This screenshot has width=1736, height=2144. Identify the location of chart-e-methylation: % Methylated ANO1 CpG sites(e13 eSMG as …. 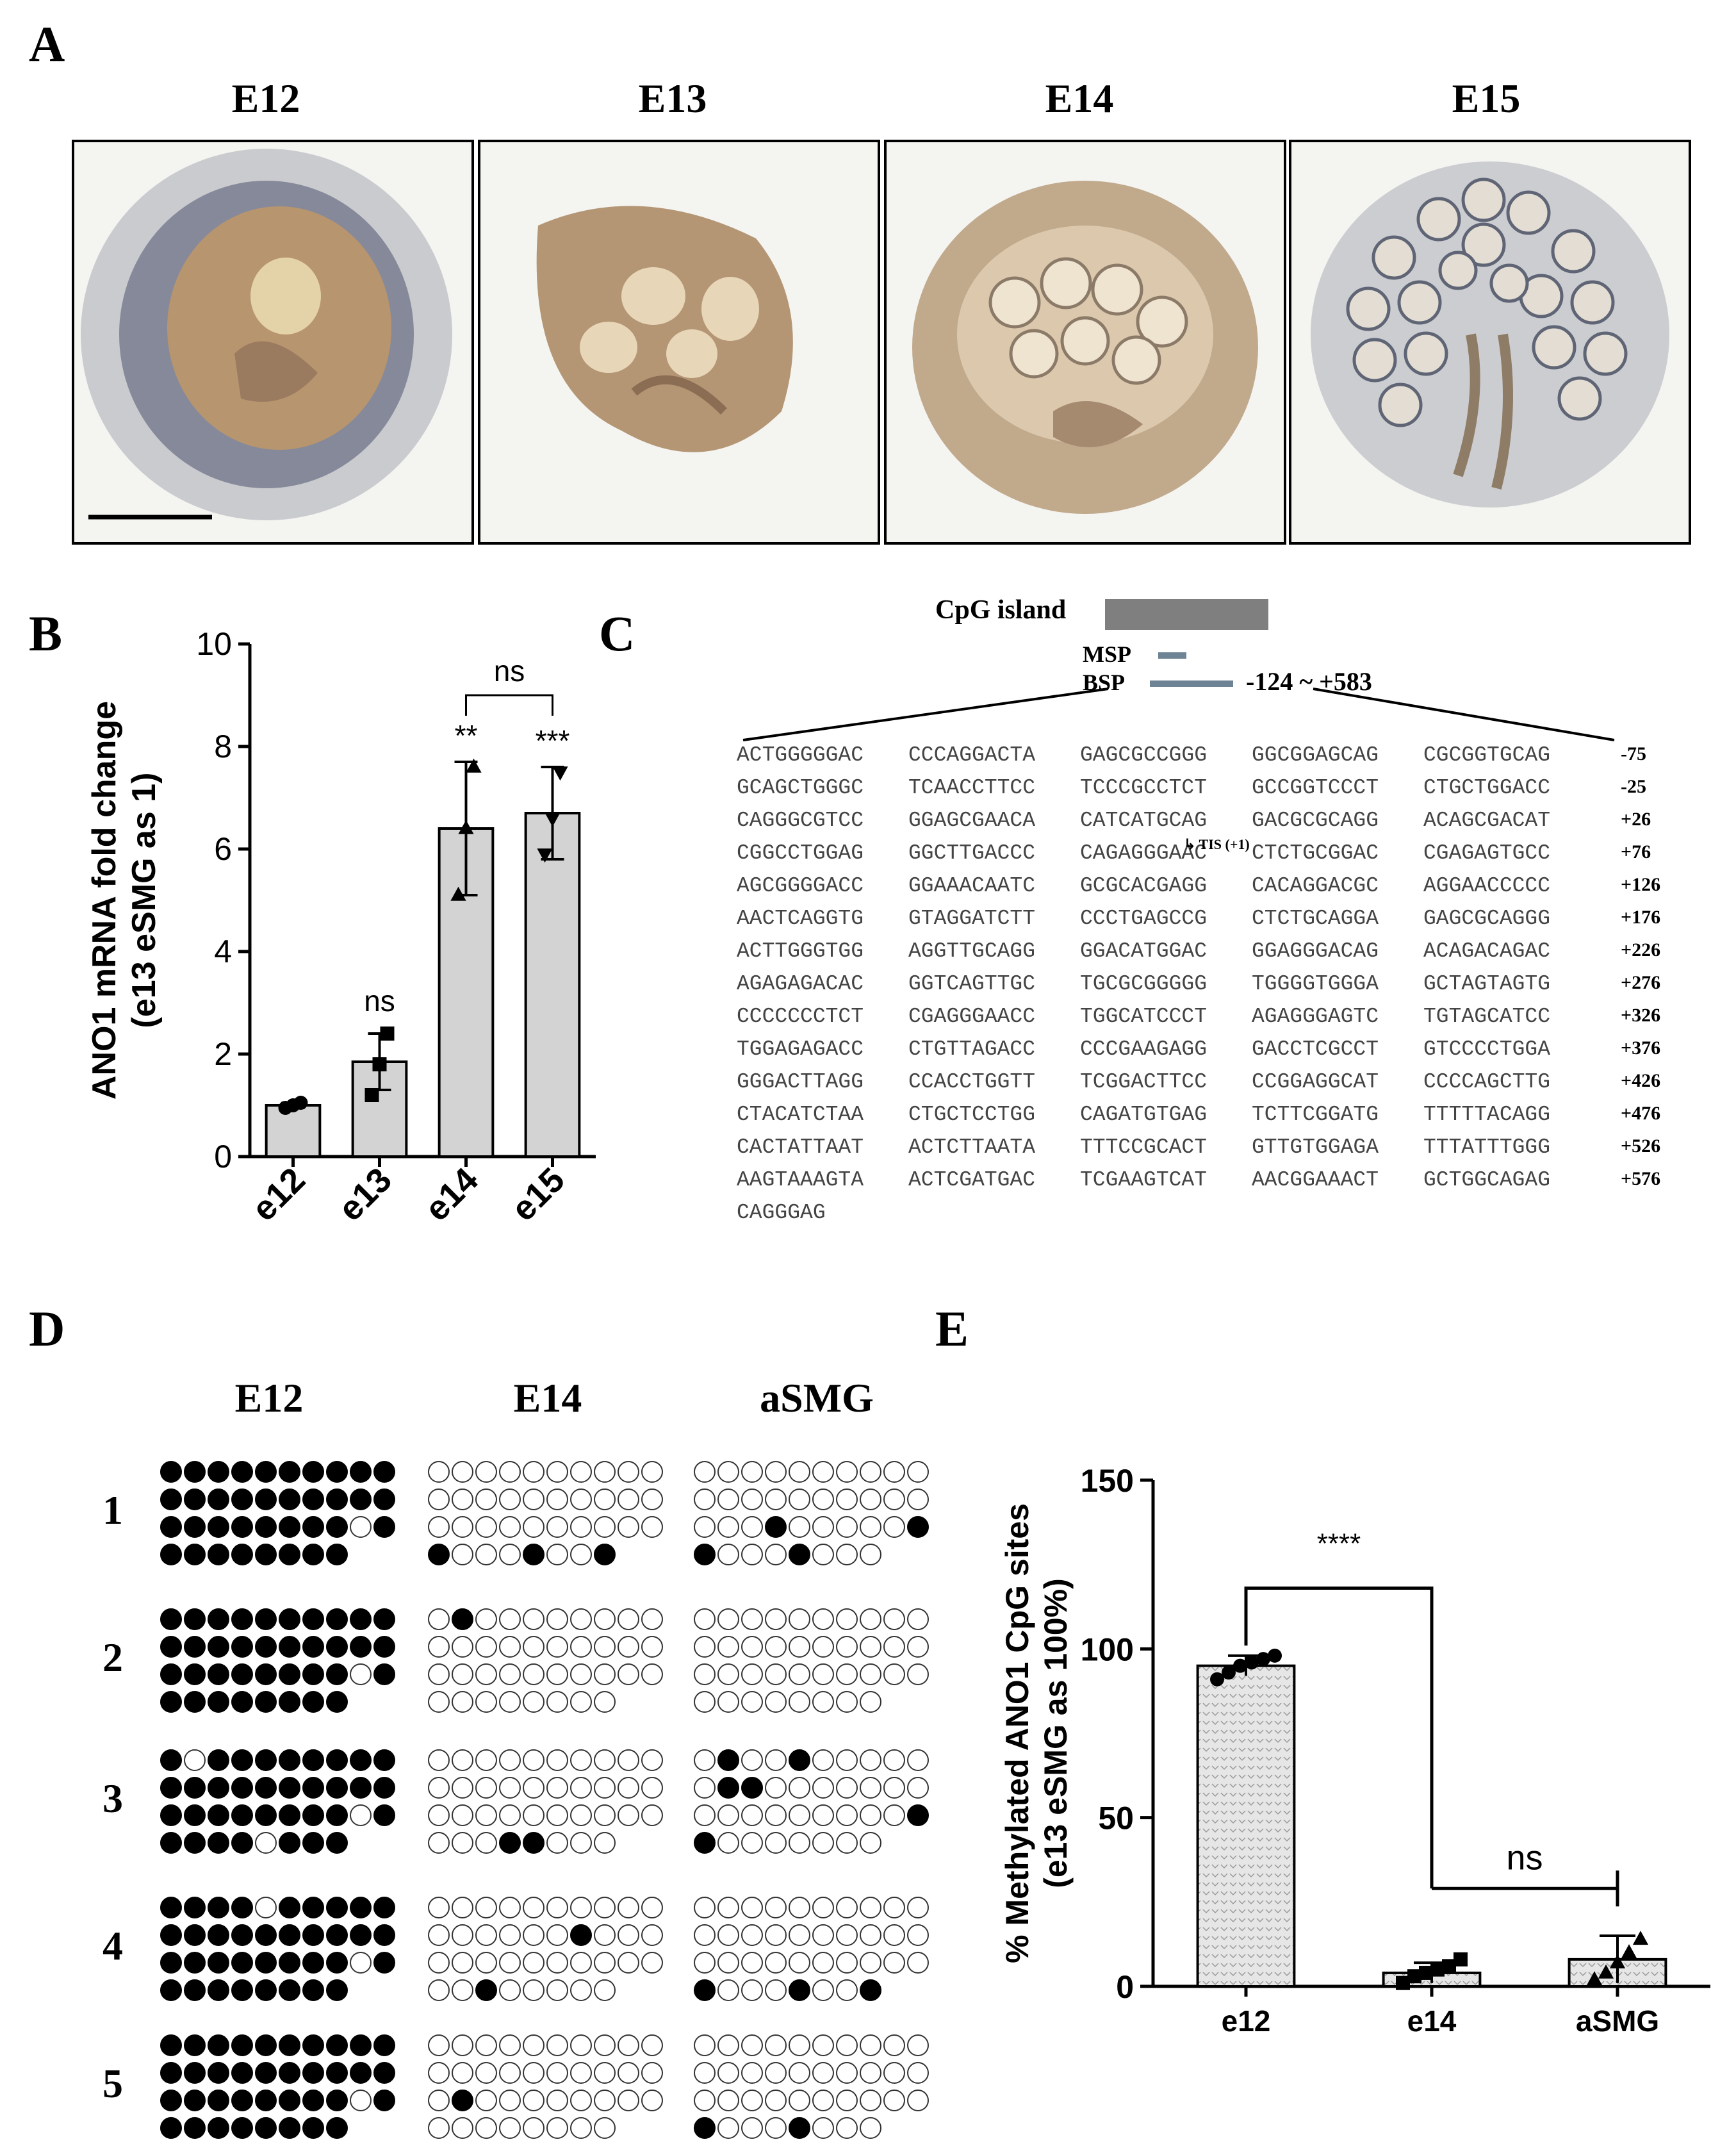
(1354, 1750).